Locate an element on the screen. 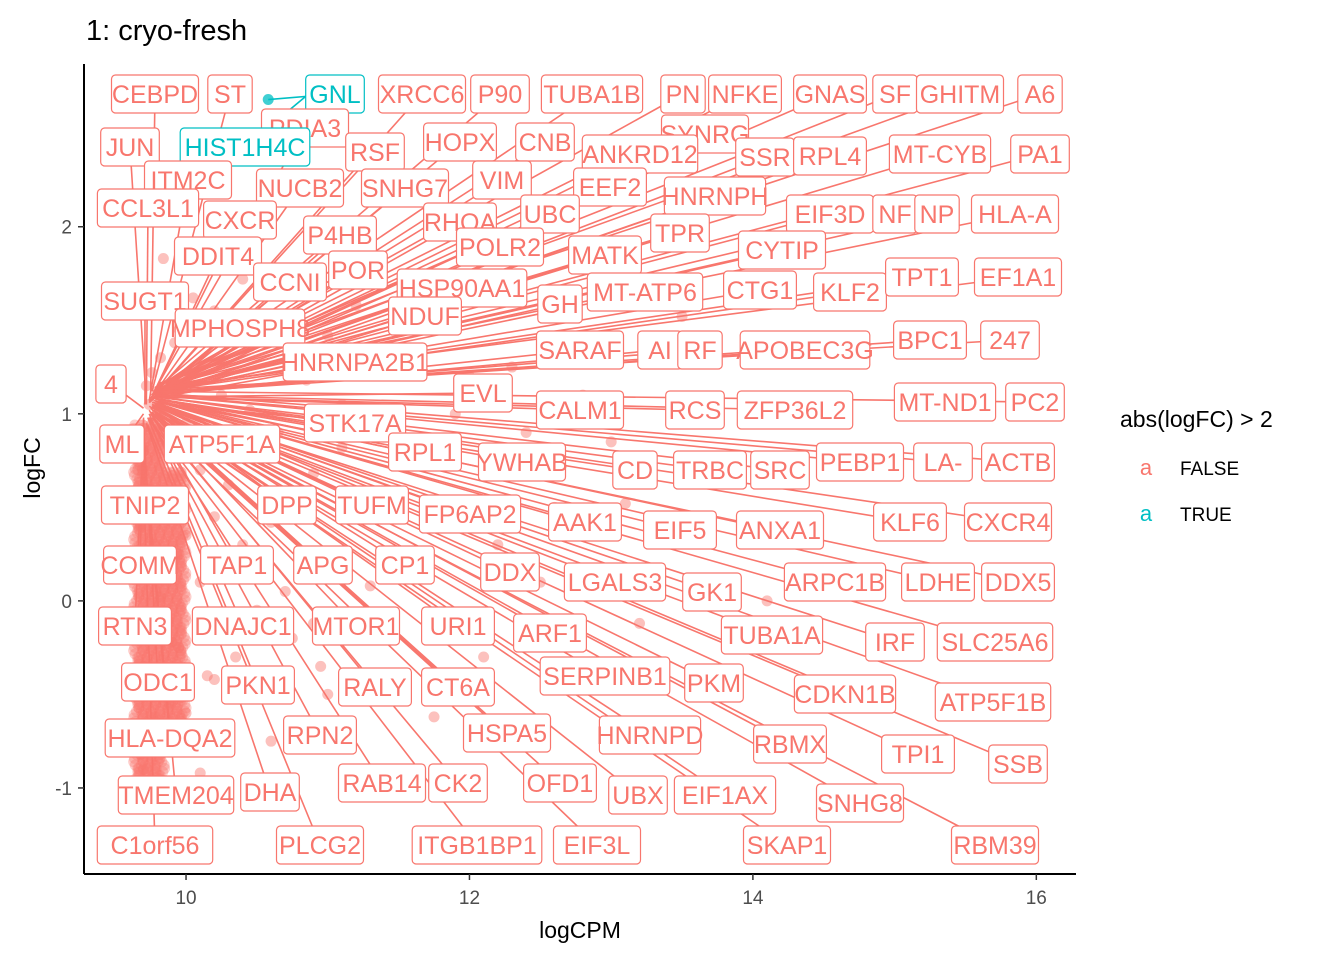 This screenshot has width=1344, height=960. label-text: RPL1 is located at coordinates (425, 453).